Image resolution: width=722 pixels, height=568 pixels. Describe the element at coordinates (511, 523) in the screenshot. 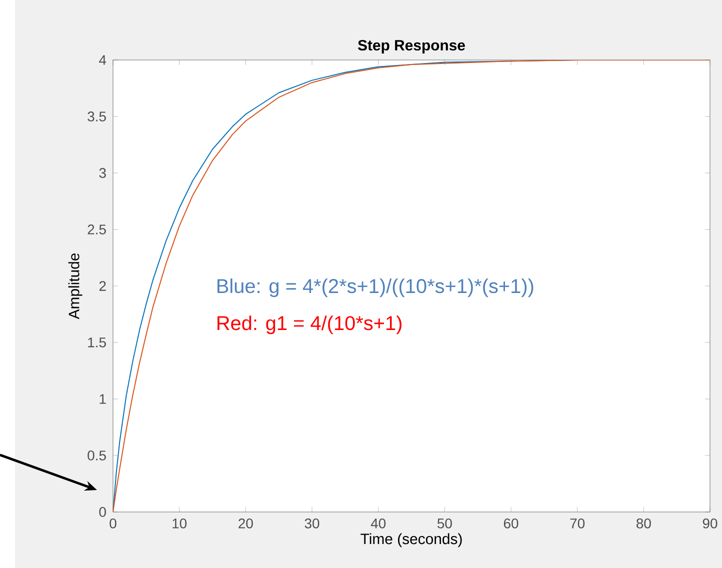

I see `x-tick-label: 60` at that location.